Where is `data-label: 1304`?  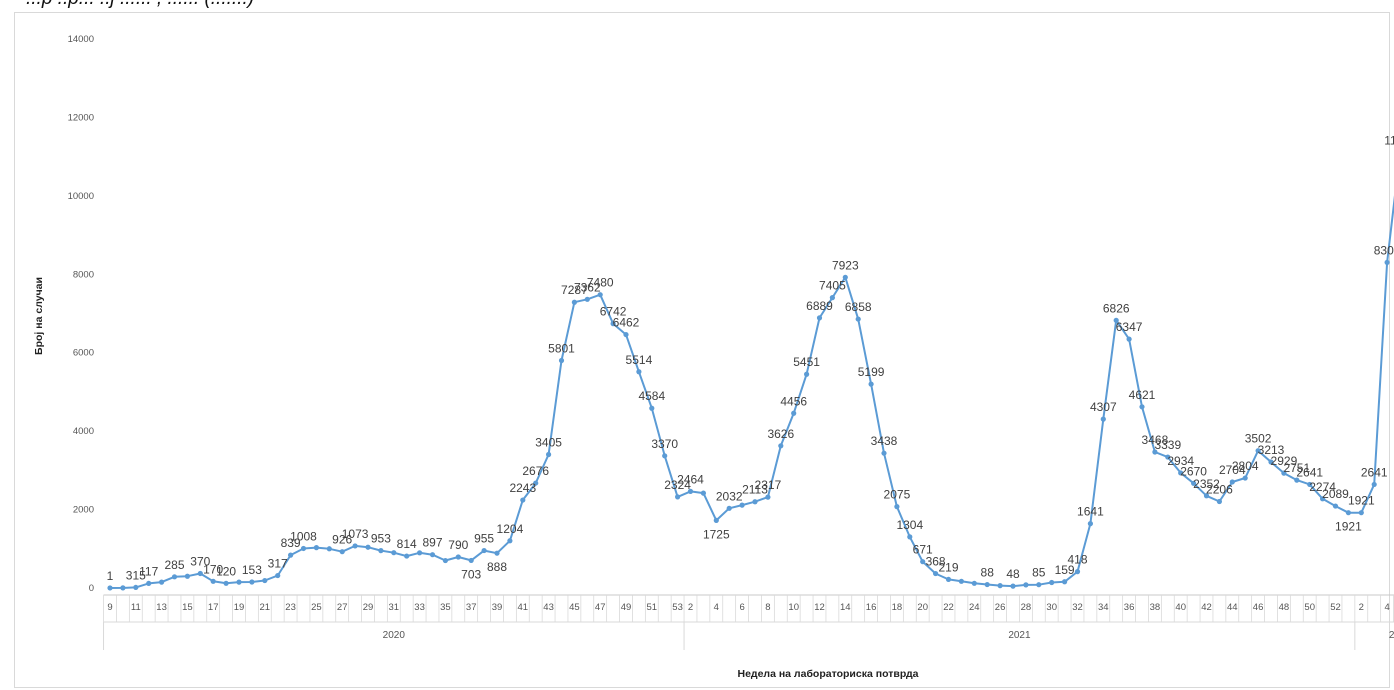 data-label: 1304 is located at coordinates (909, 525).